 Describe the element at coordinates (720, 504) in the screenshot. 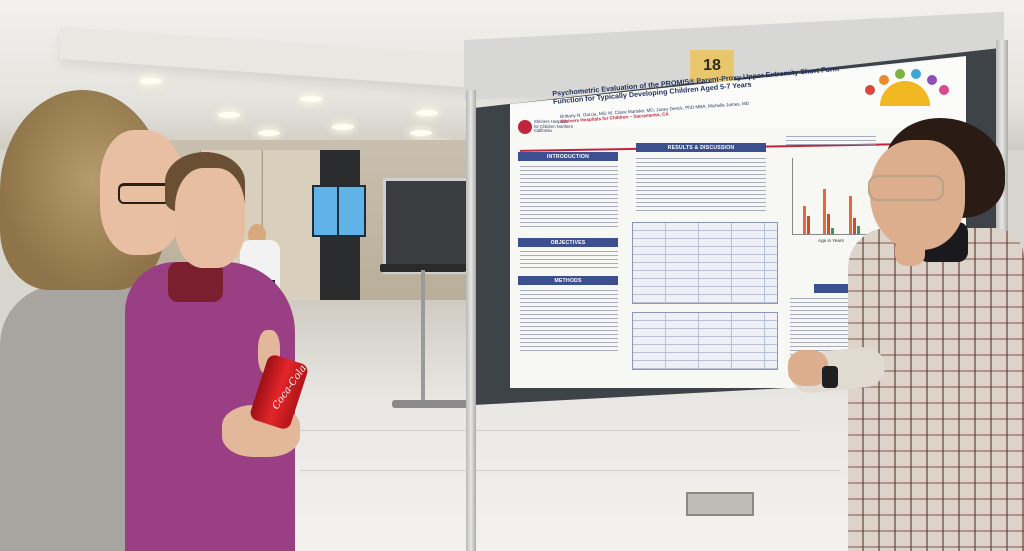

I see `floor-hatch` at that location.